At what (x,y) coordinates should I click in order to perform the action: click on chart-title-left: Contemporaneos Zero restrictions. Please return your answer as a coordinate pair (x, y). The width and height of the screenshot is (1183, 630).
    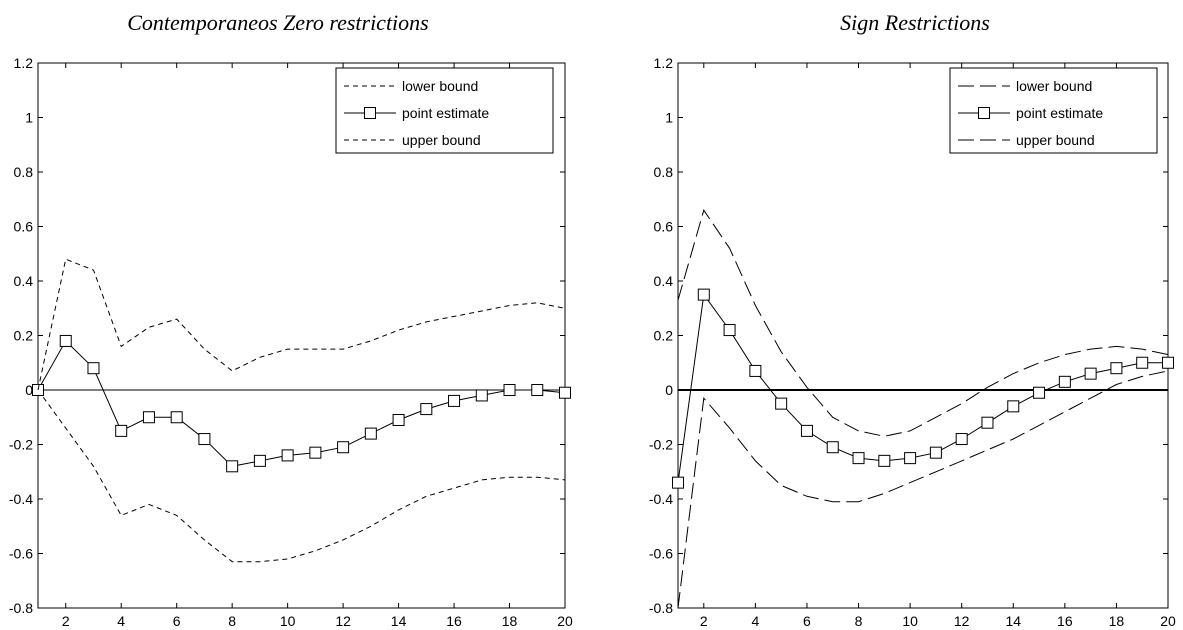
    Looking at the image, I should click on (278, 22).